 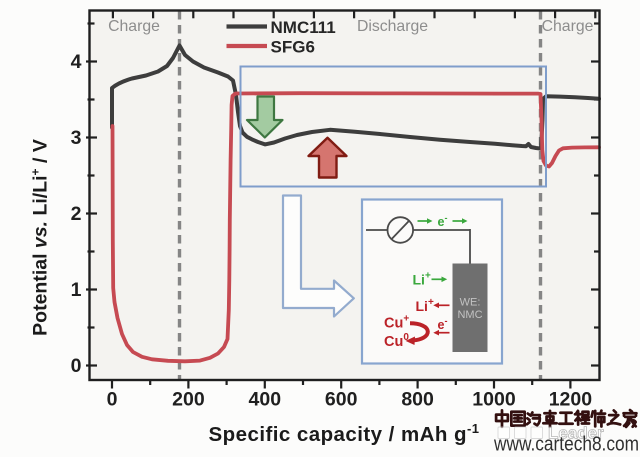 I want to click on svg-text: 1000, so click(x=494, y=400).